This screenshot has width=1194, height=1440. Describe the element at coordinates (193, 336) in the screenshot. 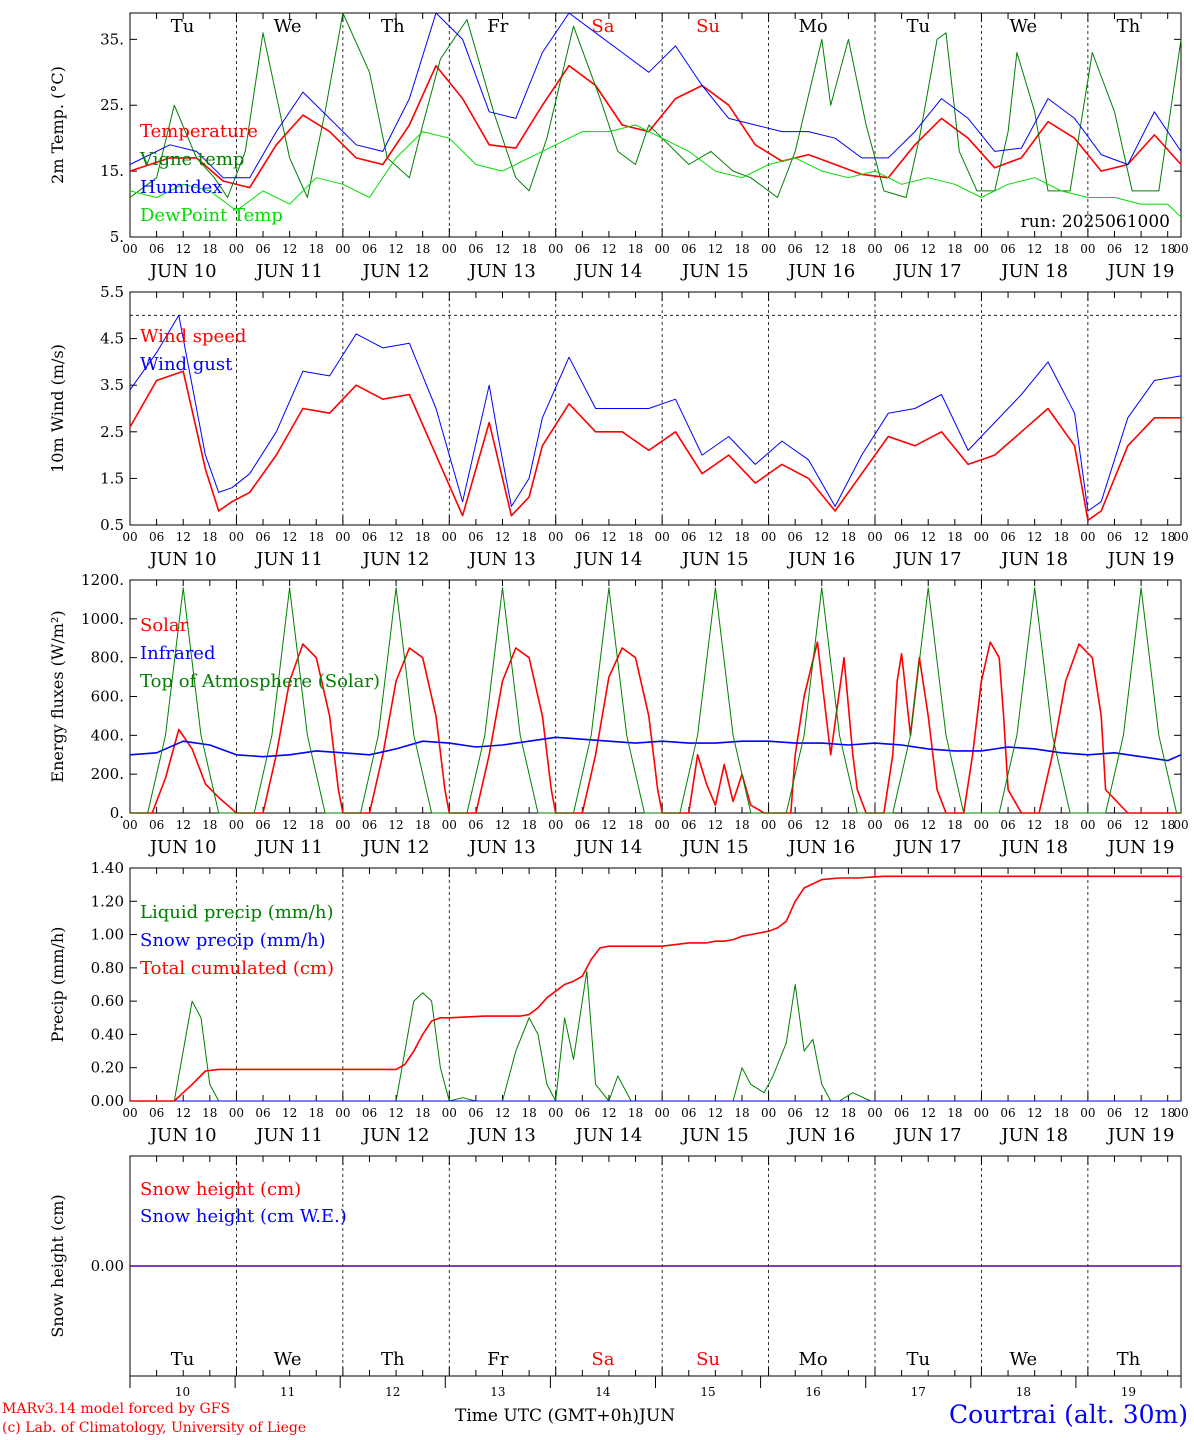

I see `legend-entry: Wind speed` at that location.